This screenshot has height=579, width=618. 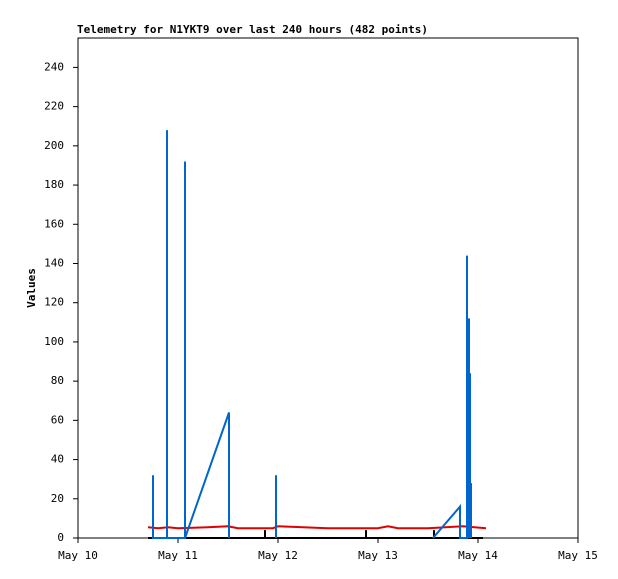 I want to click on y-tick-label: 100, so click(x=54, y=341).